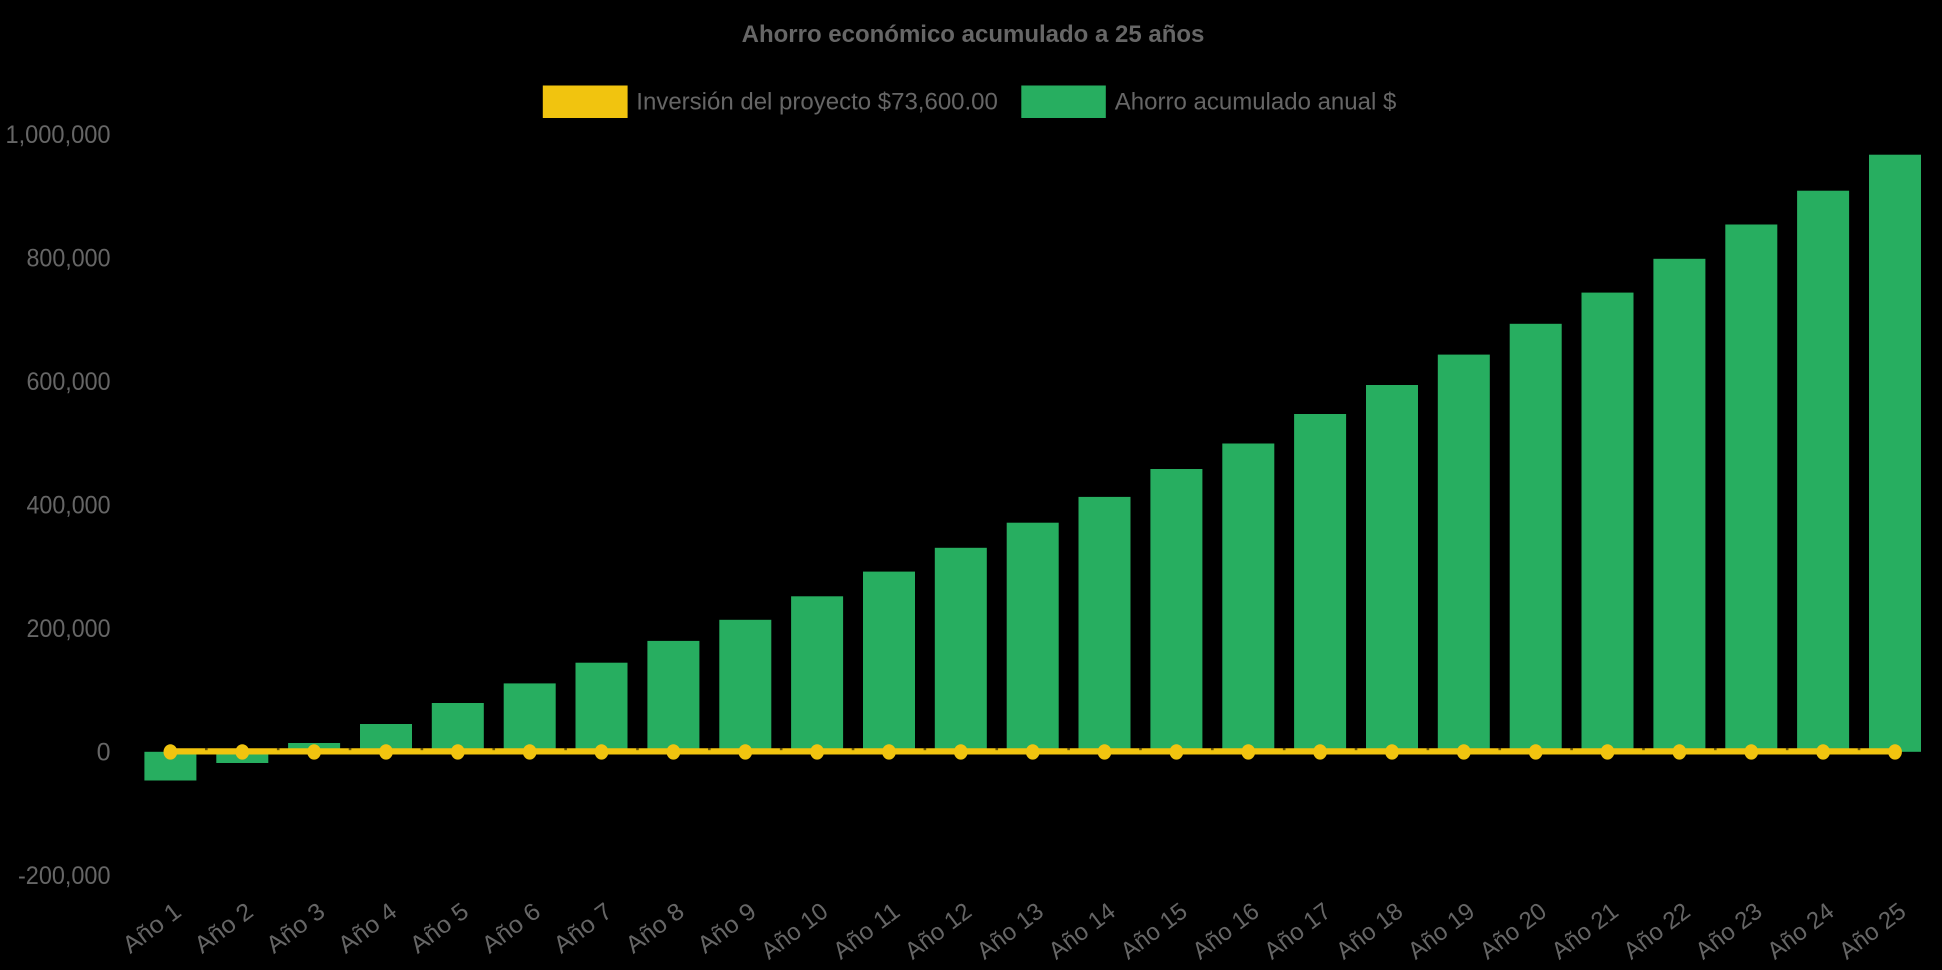 The image size is (1942, 970). I want to click on svg-text: Año 16, so click(1225, 931).